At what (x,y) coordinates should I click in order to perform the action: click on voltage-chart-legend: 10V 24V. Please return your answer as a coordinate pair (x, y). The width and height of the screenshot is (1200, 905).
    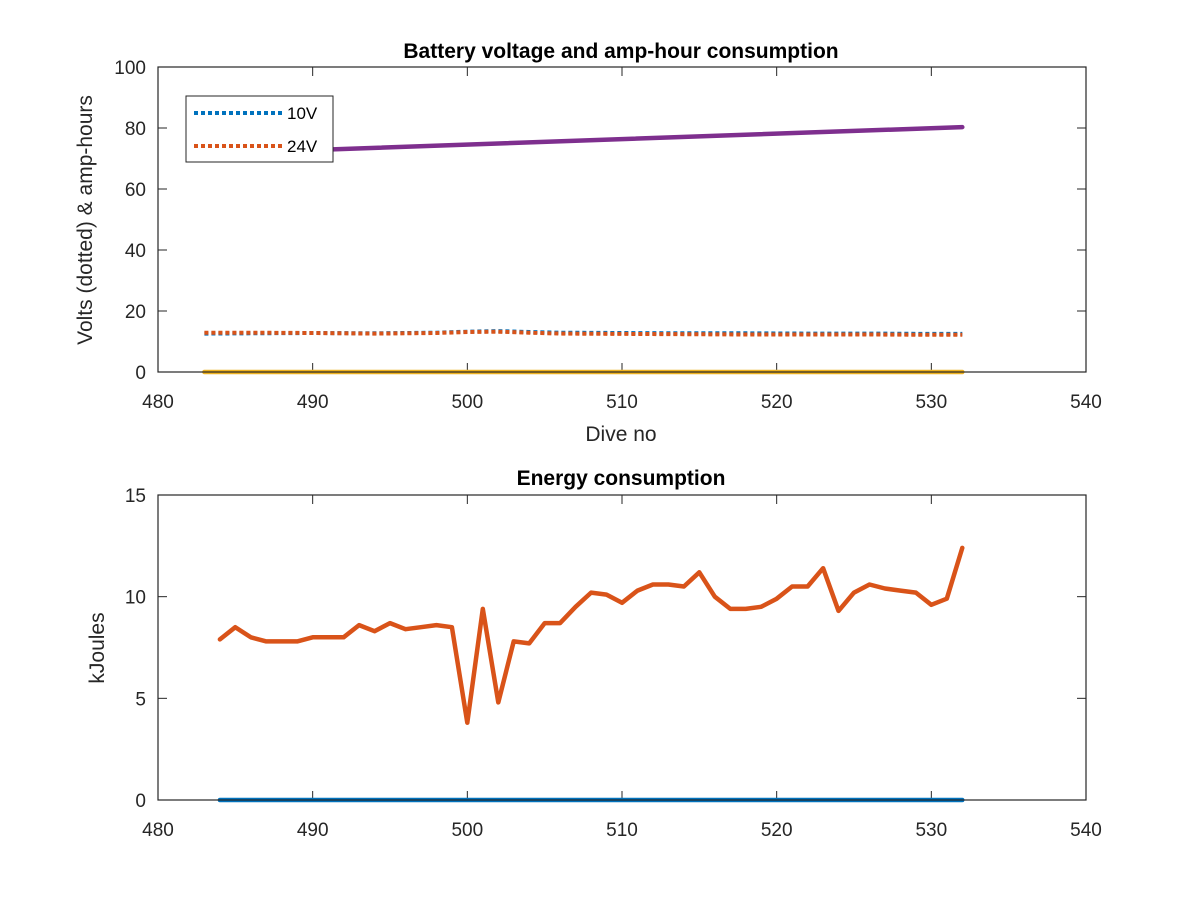
    Looking at the image, I should click on (259, 129).